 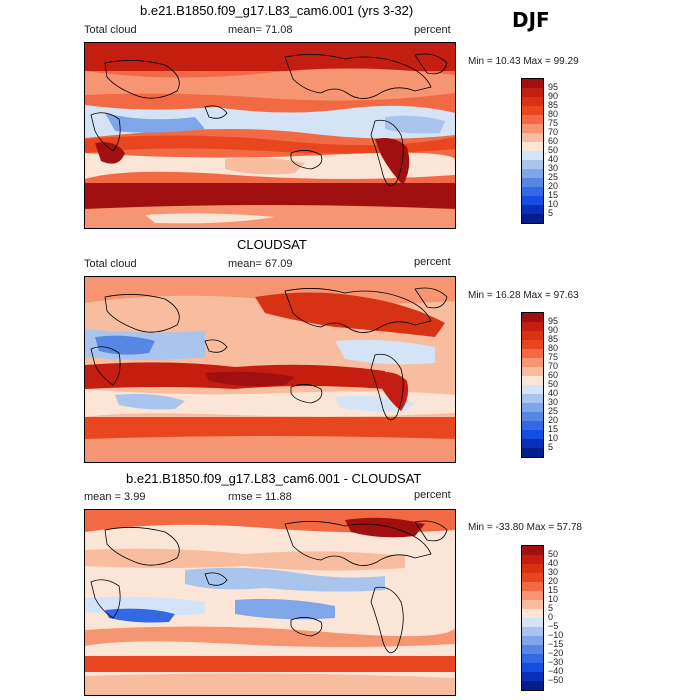 I want to click on panel-diff-map, so click(x=270, y=602).